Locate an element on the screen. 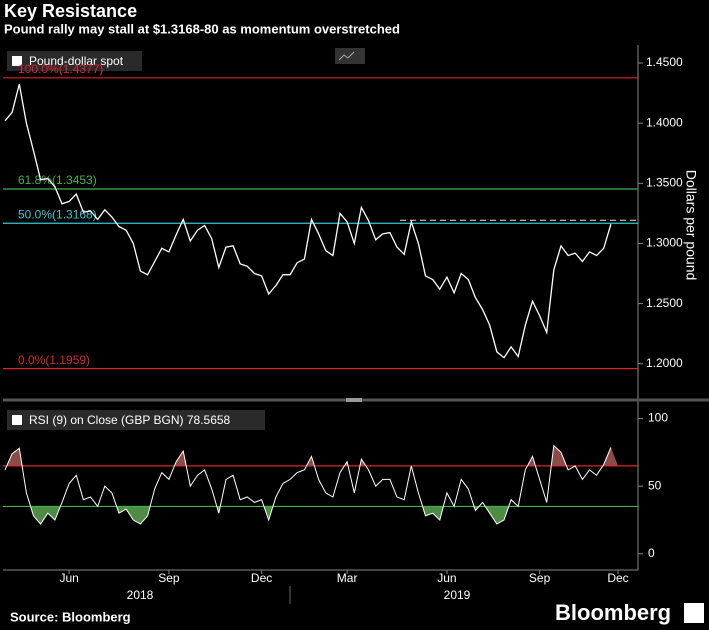 Image resolution: width=709 pixels, height=630 pixels. overbought-fill is located at coordinates (312, 455).